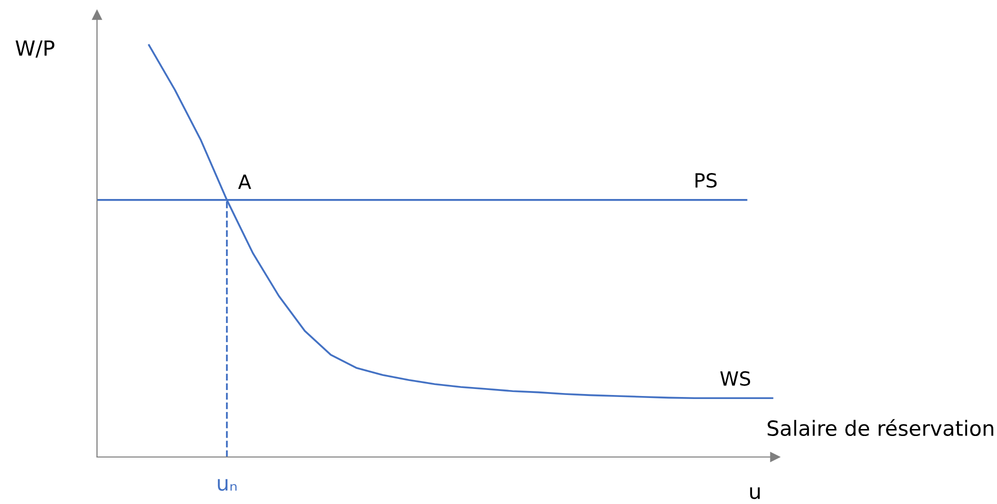 This screenshot has height=504, width=997. Describe the element at coordinates (755, 493) in the screenshot. I see `x-axis-title: u` at that location.